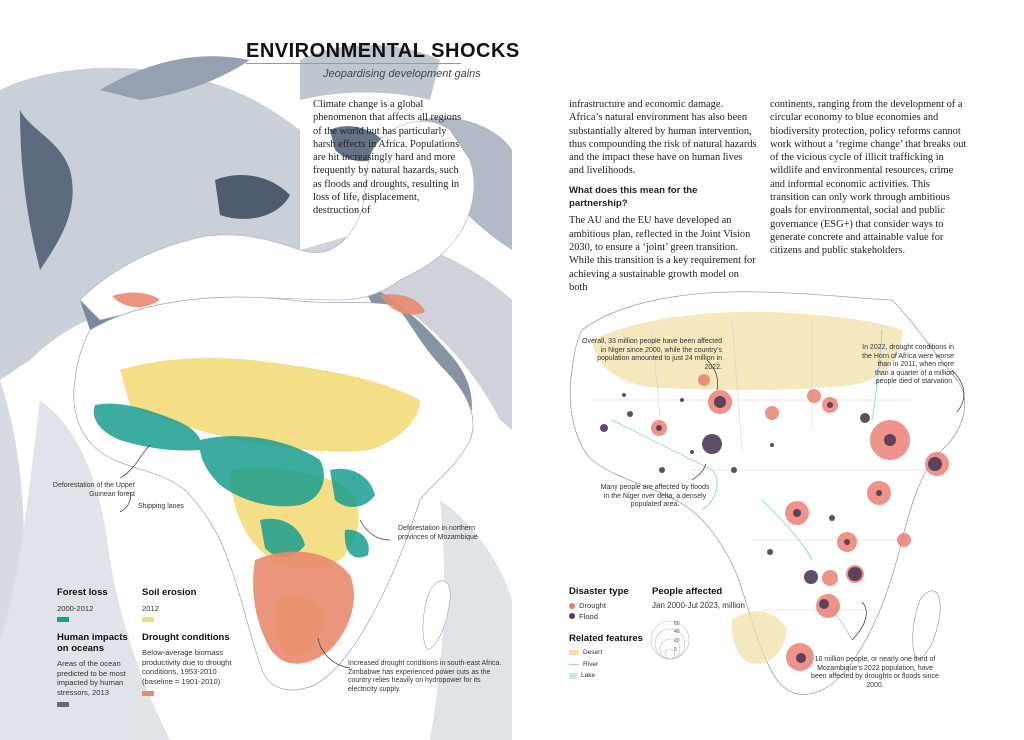 This screenshot has width=1024, height=740. Describe the element at coordinates (588, 616) in the screenshot. I see `legend-flood-label: Flood` at that location.